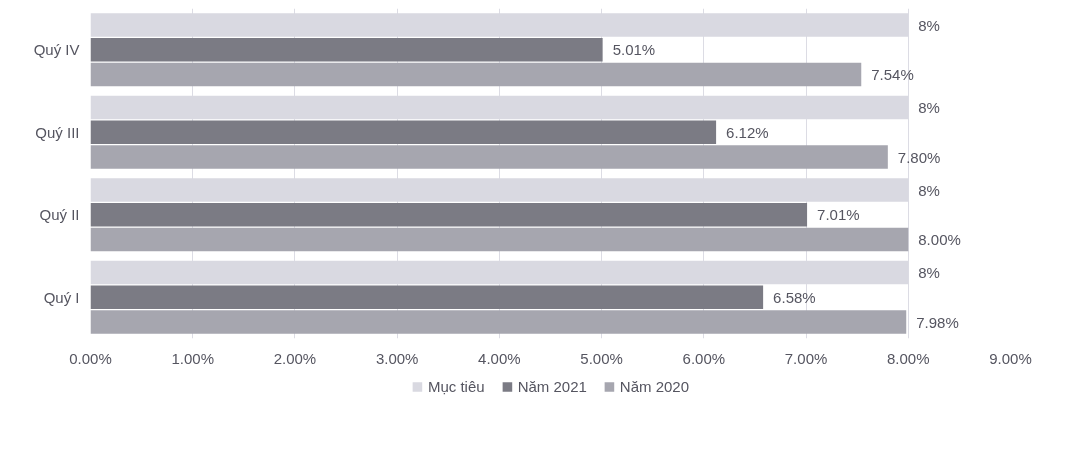 This screenshot has width=1080, height=454. I want to click on data-label: 8.00%, so click(939, 239).